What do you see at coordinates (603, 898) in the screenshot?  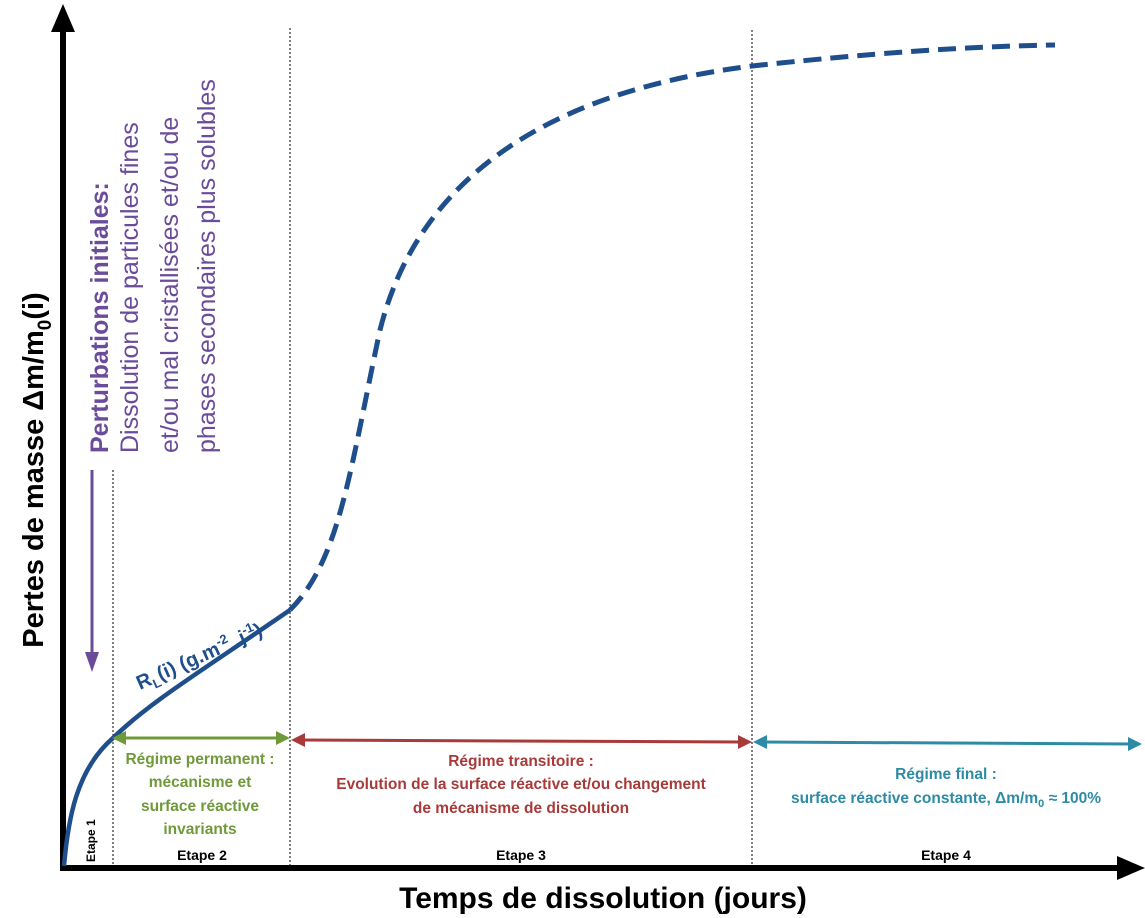 I see `x-axis-label: Temps de dissolution (jours)` at bounding box center [603, 898].